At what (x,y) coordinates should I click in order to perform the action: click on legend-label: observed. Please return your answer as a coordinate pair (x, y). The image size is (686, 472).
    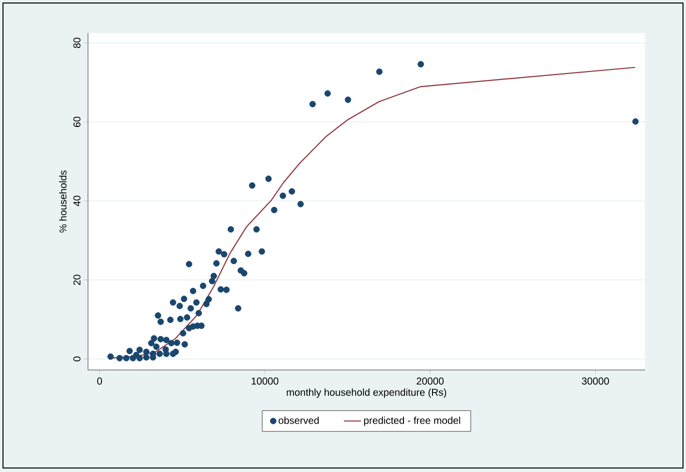
    Looking at the image, I should click on (298, 420).